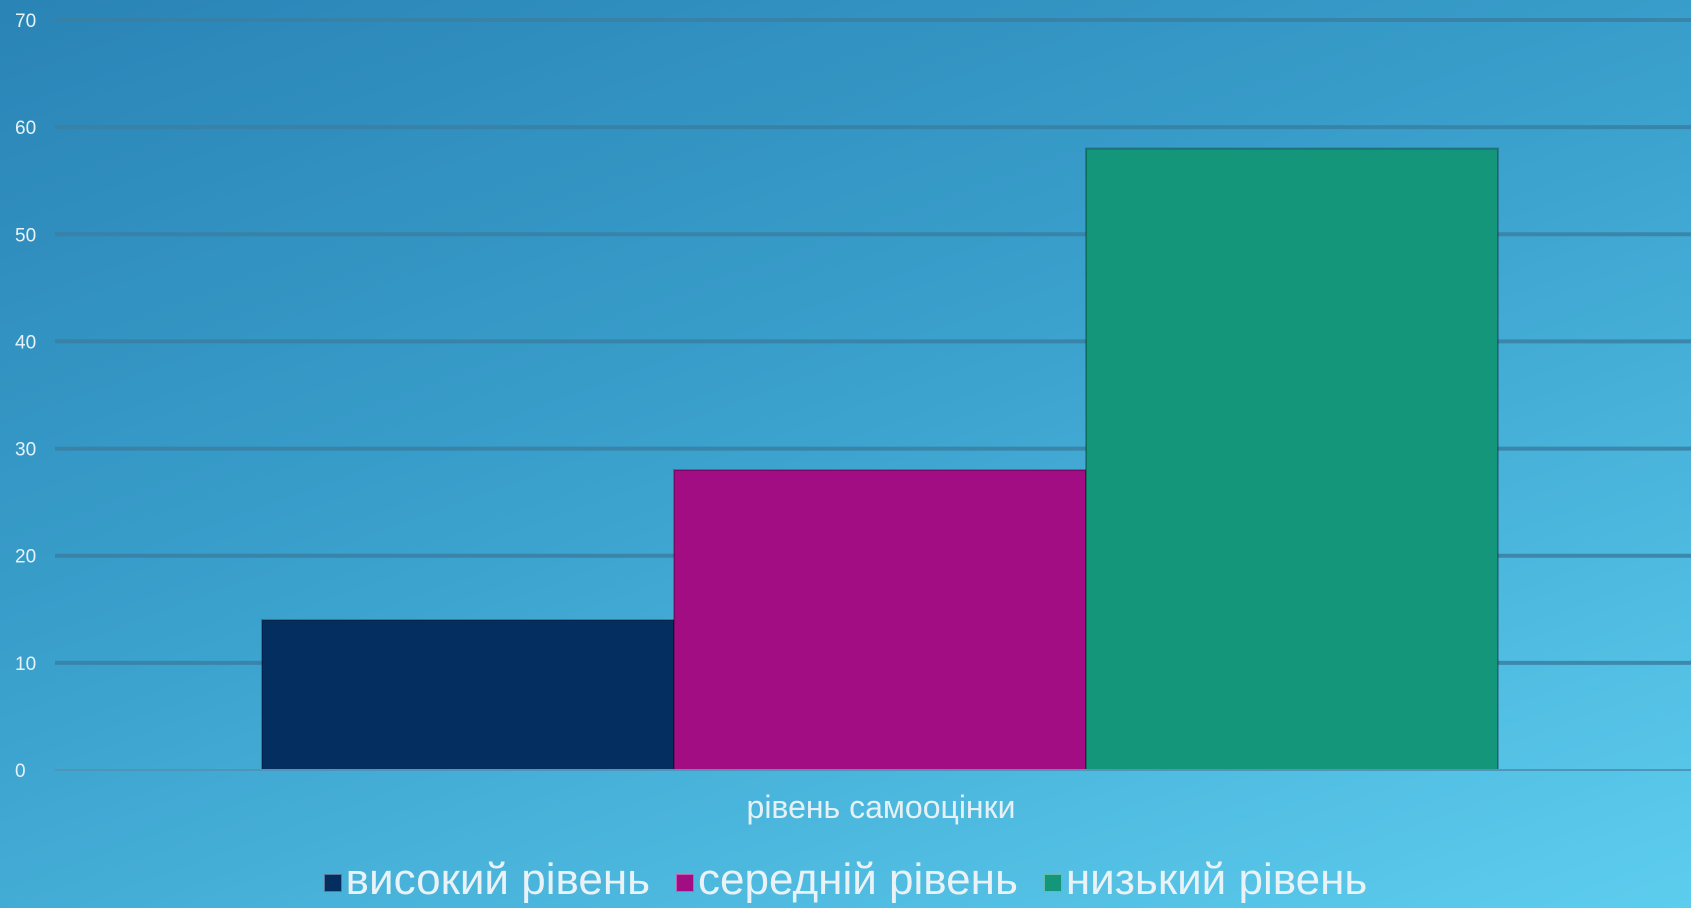  What do you see at coordinates (498, 879) in the screenshot?
I see `legend-label: високий рівень` at bounding box center [498, 879].